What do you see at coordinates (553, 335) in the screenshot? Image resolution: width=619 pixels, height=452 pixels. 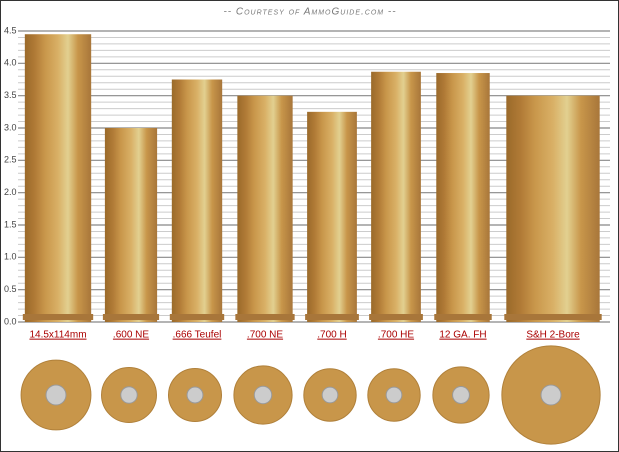 I see `x-tick-label: S&H 2-Bore` at bounding box center [553, 335].